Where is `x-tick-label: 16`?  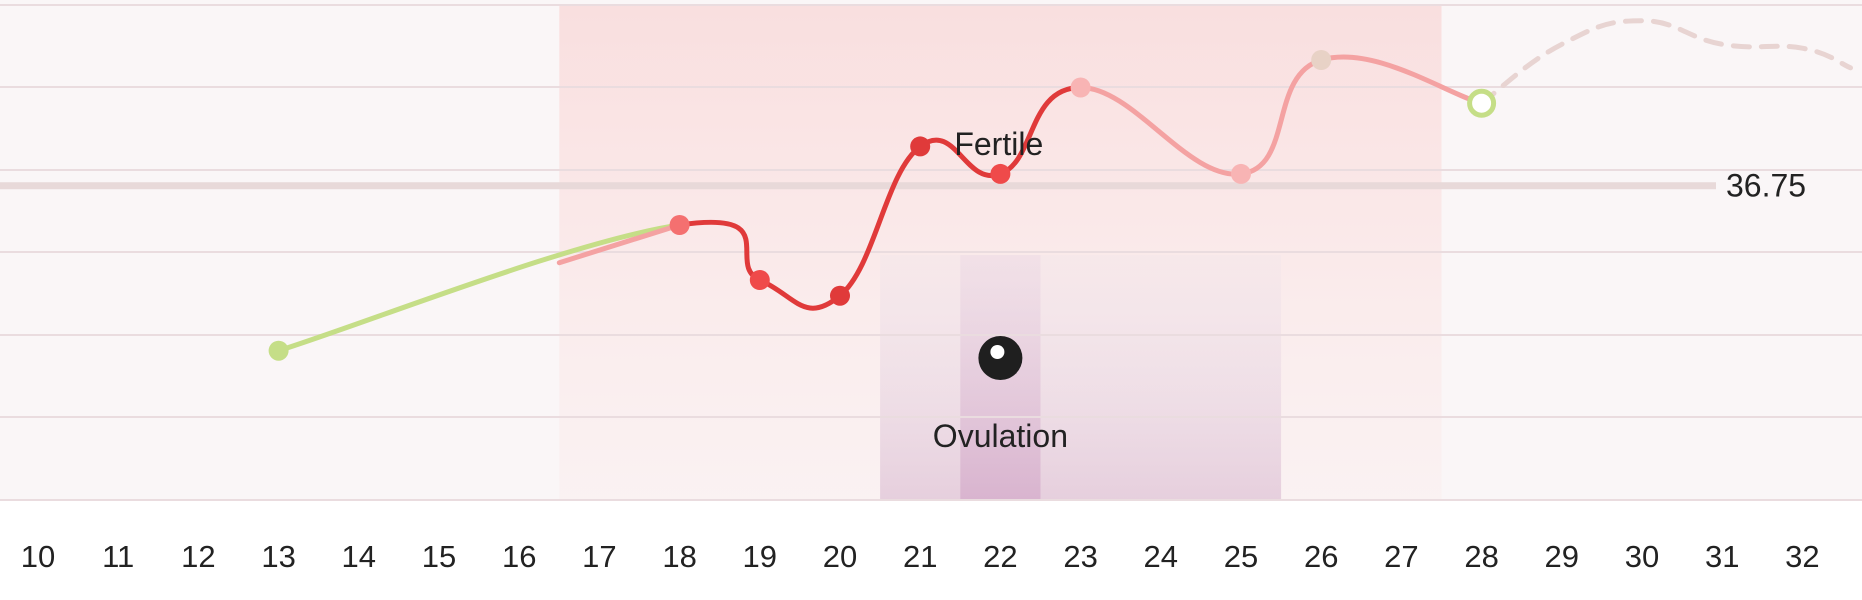
x-tick-label: 16 is located at coordinates (519, 556).